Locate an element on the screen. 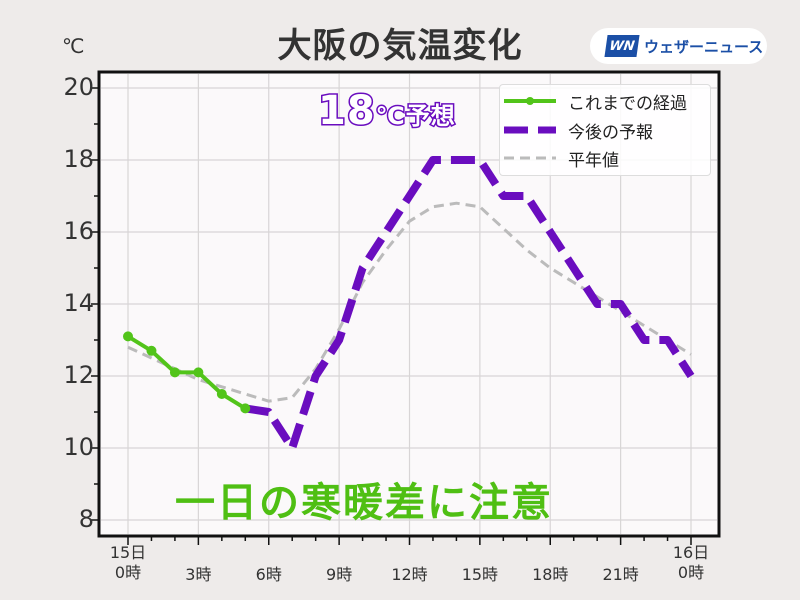 The width and height of the screenshot is (800, 600). y-tick-label: 10 is located at coordinates (78, 447).